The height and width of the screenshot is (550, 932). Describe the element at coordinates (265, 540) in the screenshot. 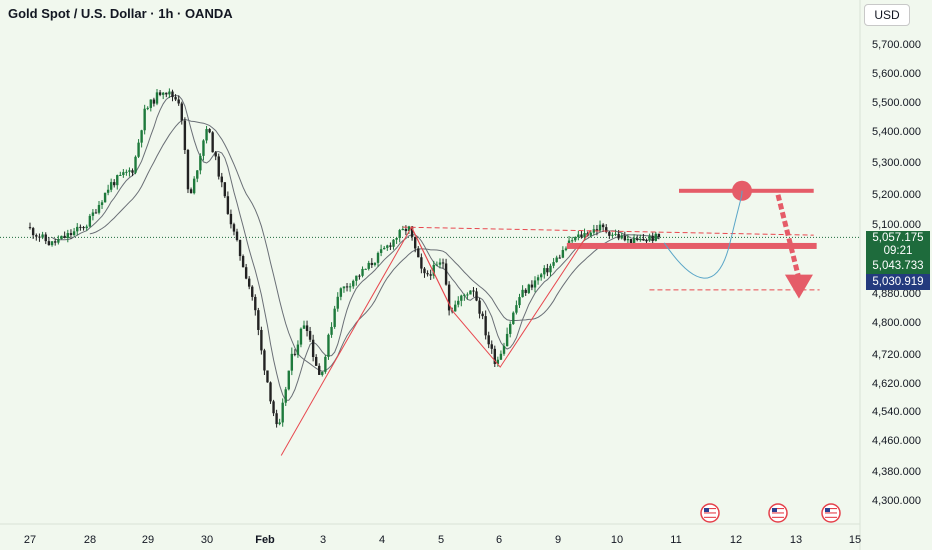

I see `x-tick-label: Feb` at that location.